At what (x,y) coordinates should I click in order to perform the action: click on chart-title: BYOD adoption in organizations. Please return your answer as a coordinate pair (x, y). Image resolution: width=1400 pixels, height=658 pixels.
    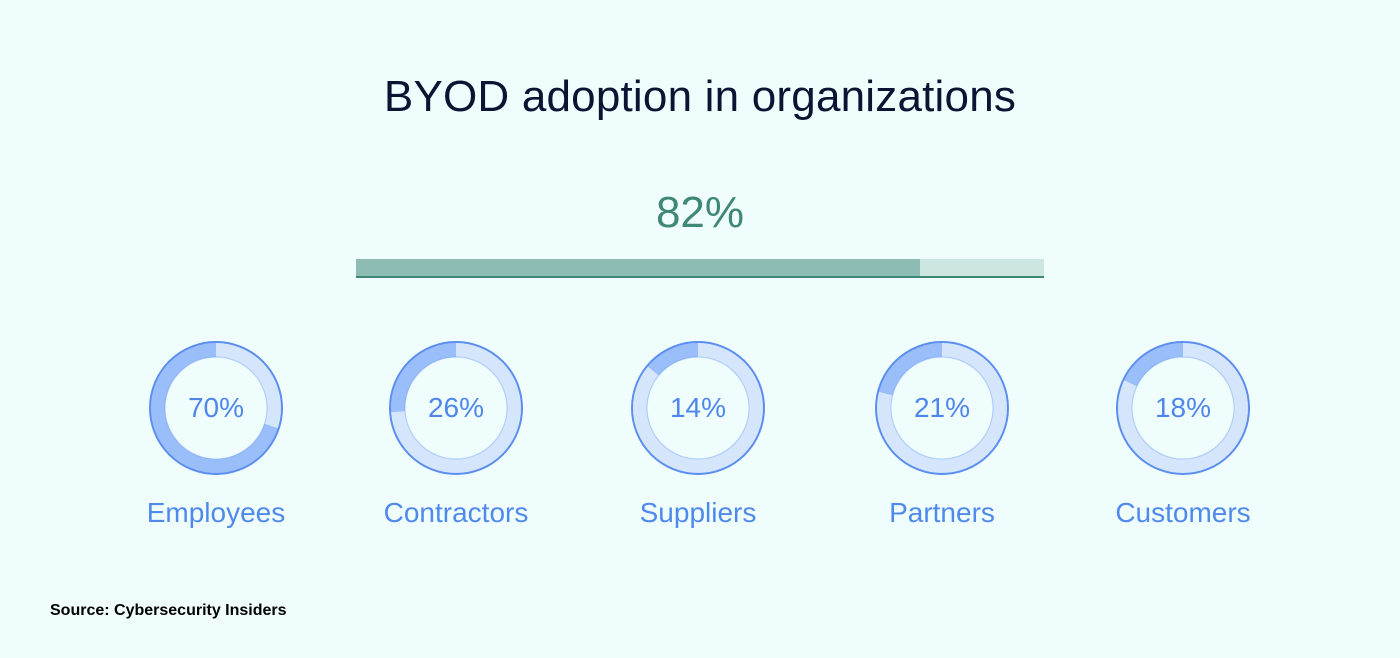
    Looking at the image, I should click on (700, 96).